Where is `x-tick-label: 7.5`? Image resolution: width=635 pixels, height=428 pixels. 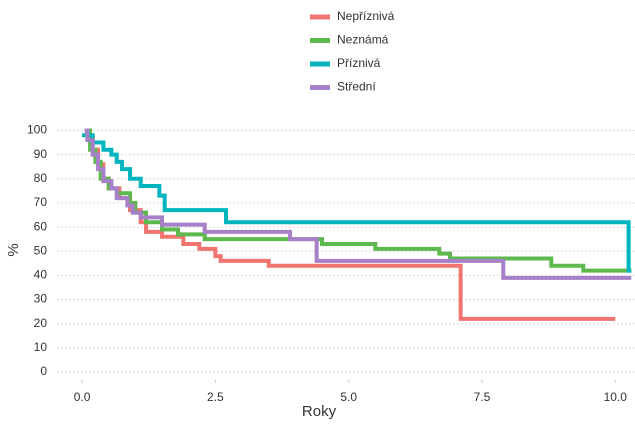
x-tick-label: 7.5 is located at coordinates (482, 397).